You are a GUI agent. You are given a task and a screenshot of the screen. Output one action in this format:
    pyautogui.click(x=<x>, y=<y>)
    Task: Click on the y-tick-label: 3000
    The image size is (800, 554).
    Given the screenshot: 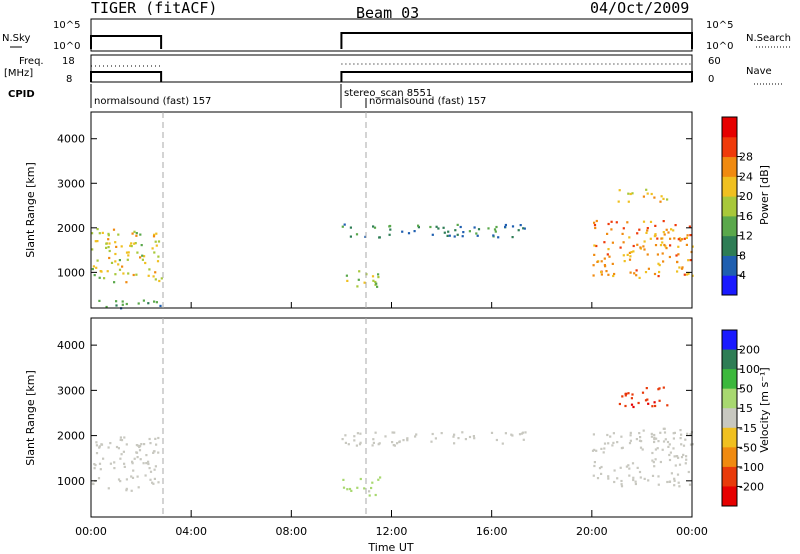 What is the action you would take?
    pyautogui.click(x=71, y=183)
    